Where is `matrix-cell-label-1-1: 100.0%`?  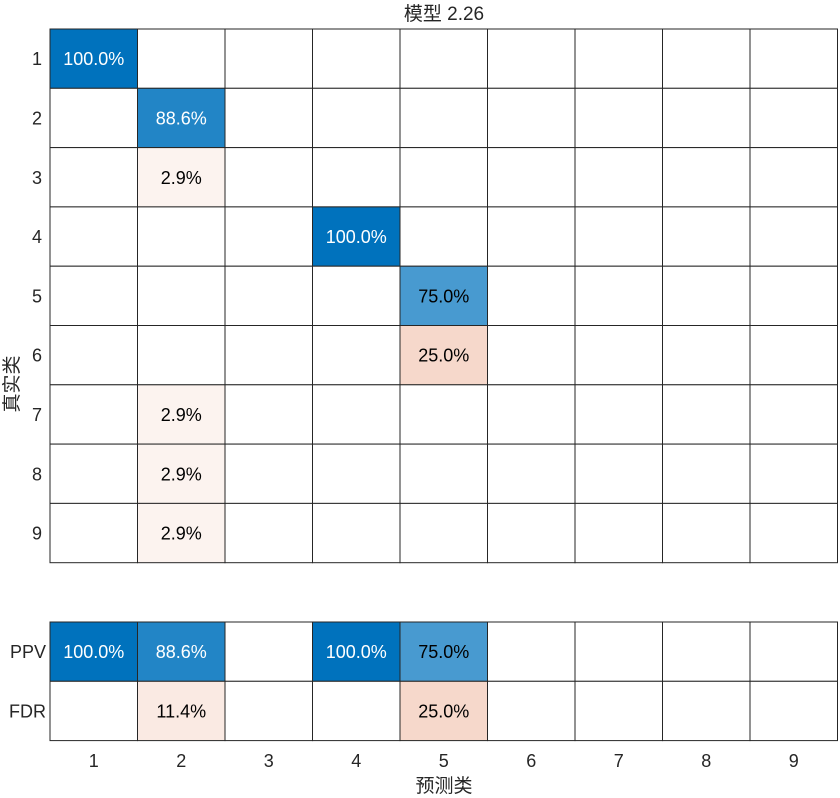 matrix-cell-label-1-1: 100.0% is located at coordinates (93, 59).